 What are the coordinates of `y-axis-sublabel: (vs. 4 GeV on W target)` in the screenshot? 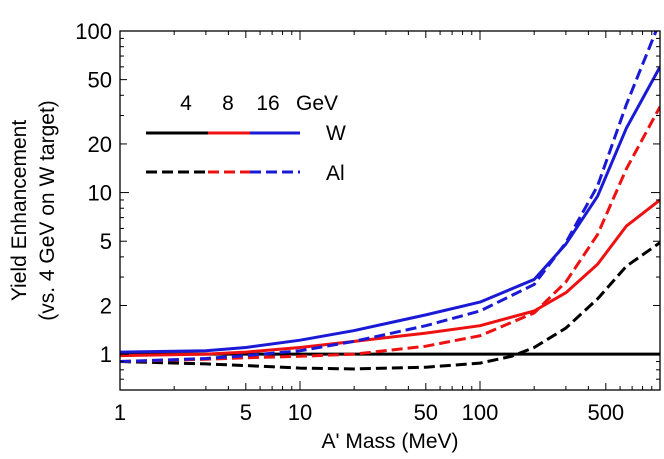 It's located at (47, 210).